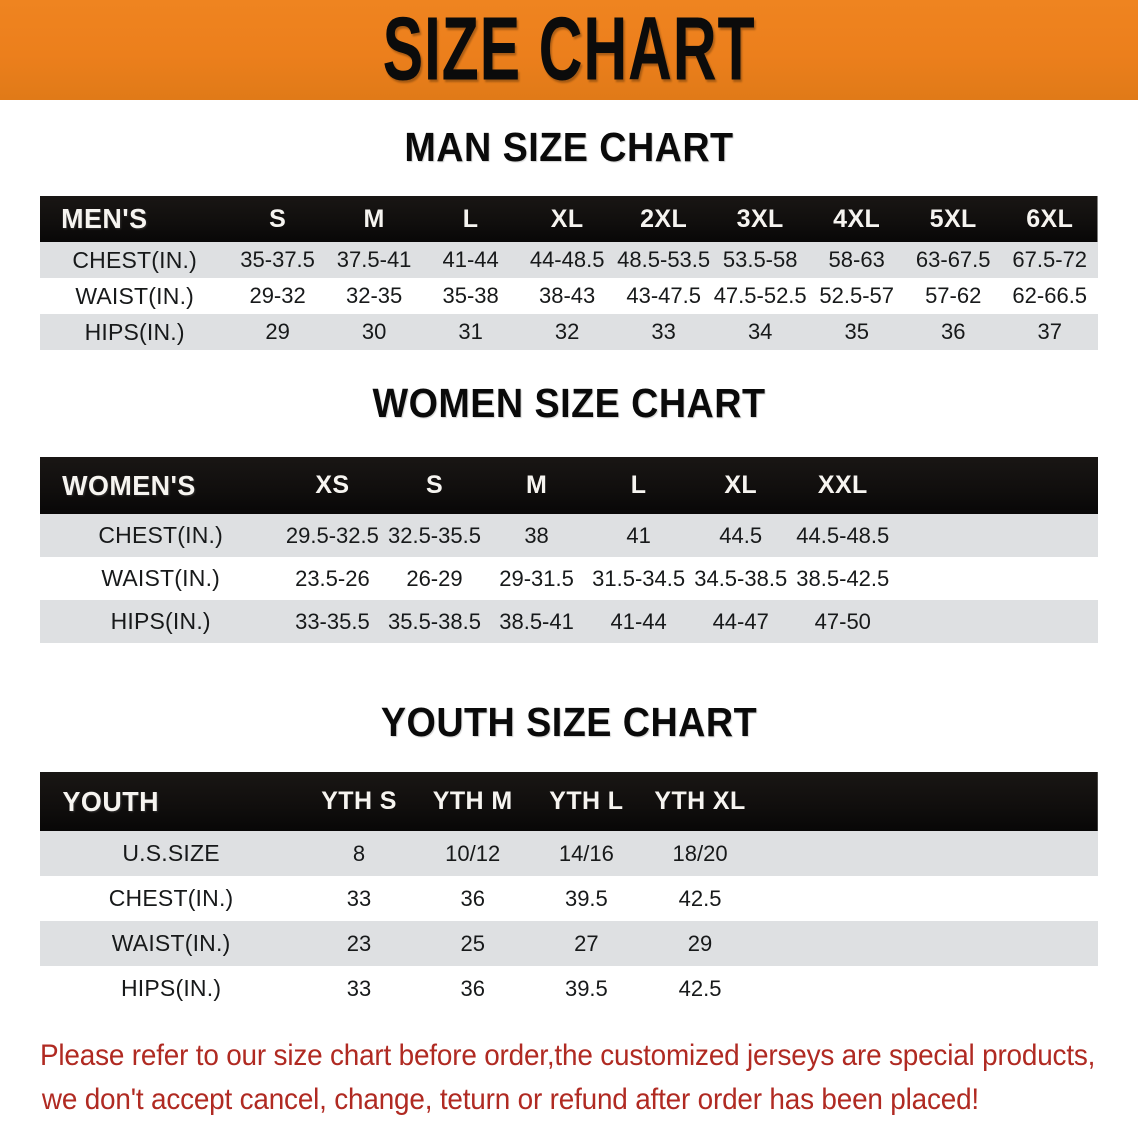  I want to click on youth-cell-empty-r1-c6, so click(1041, 898).